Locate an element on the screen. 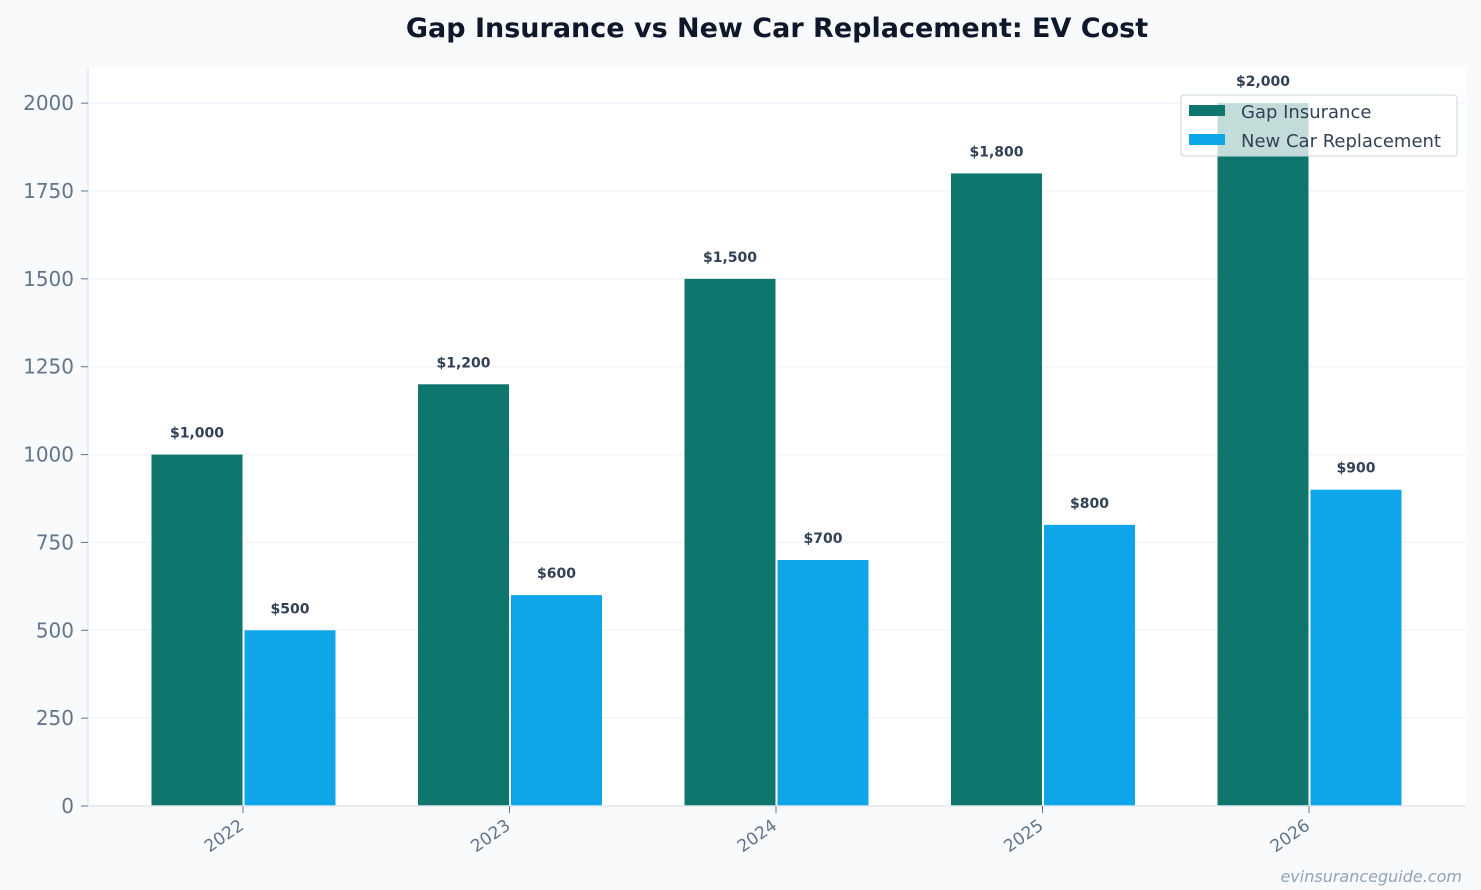 The height and width of the screenshot is (890, 1481). y-tick-label: 500 is located at coordinates (55, 630).